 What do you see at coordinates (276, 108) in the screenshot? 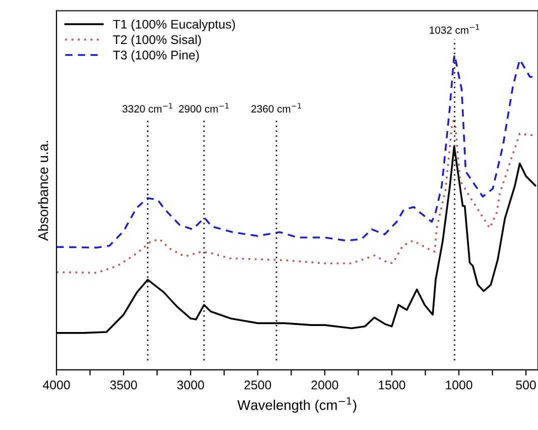
I see `ref-line-label: 2360 cm$^{−1}$` at bounding box center [276, 108].